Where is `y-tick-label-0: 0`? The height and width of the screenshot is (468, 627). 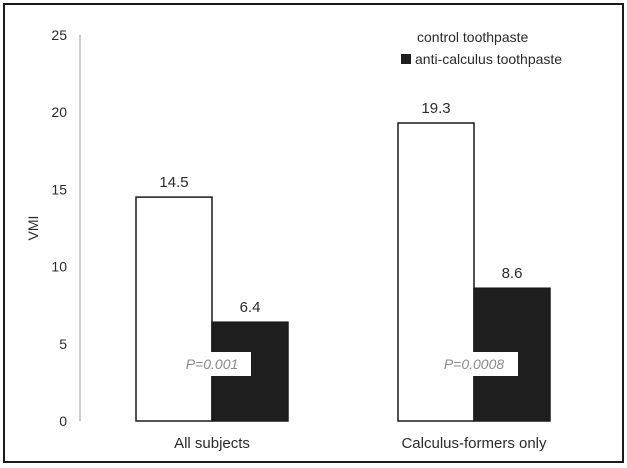
y-tick-label-0: 0 is located at coordinates (63, 421).